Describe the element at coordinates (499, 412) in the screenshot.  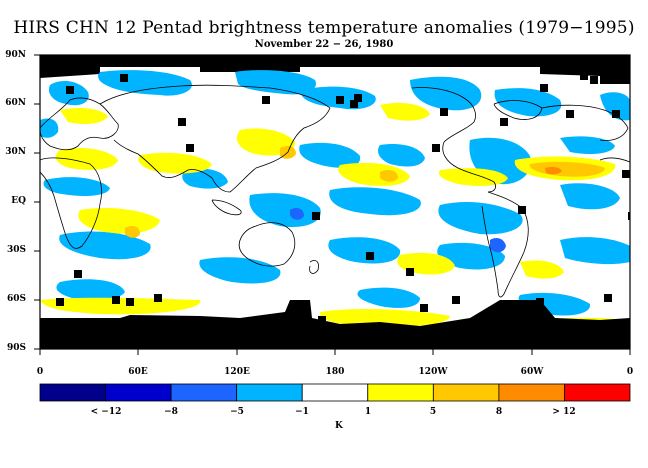
I see `colorbar-label: 8` at that location.